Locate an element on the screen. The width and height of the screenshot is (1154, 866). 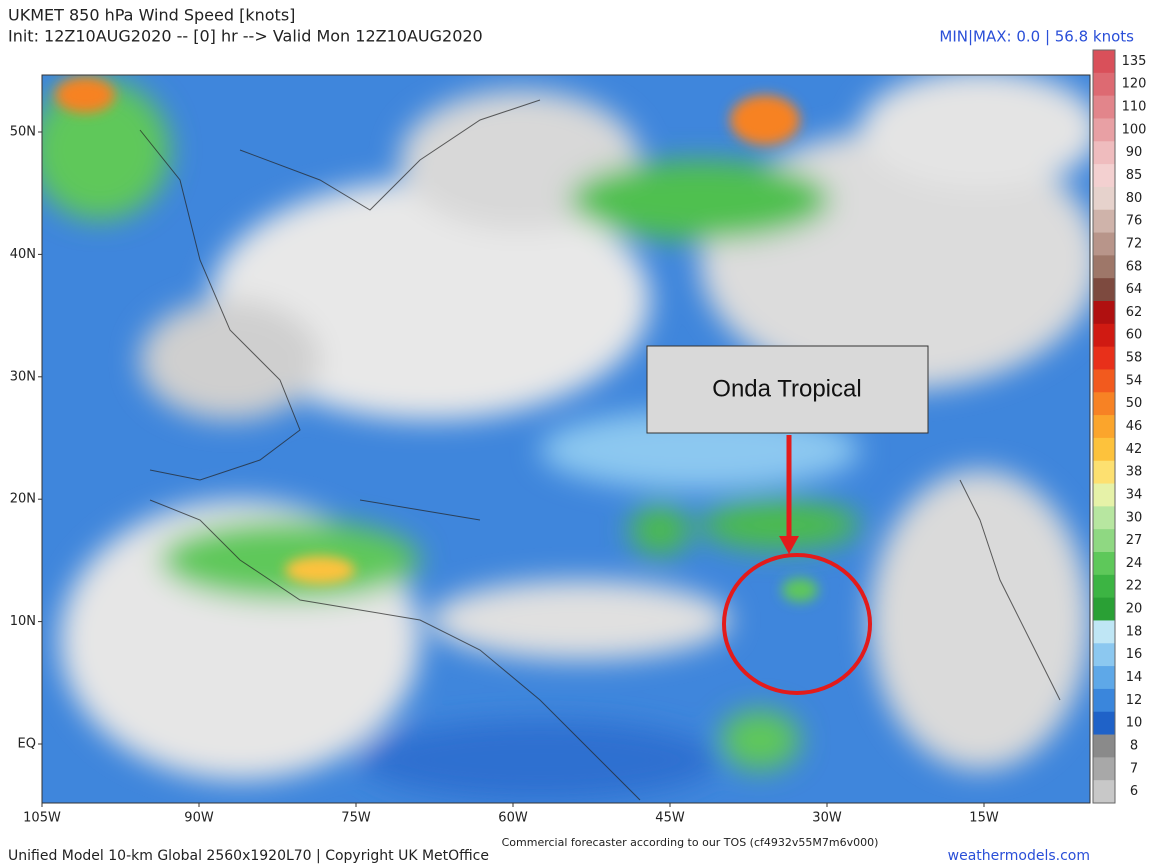
colorbar-label: 62 is located at coordinates (1134, 312).